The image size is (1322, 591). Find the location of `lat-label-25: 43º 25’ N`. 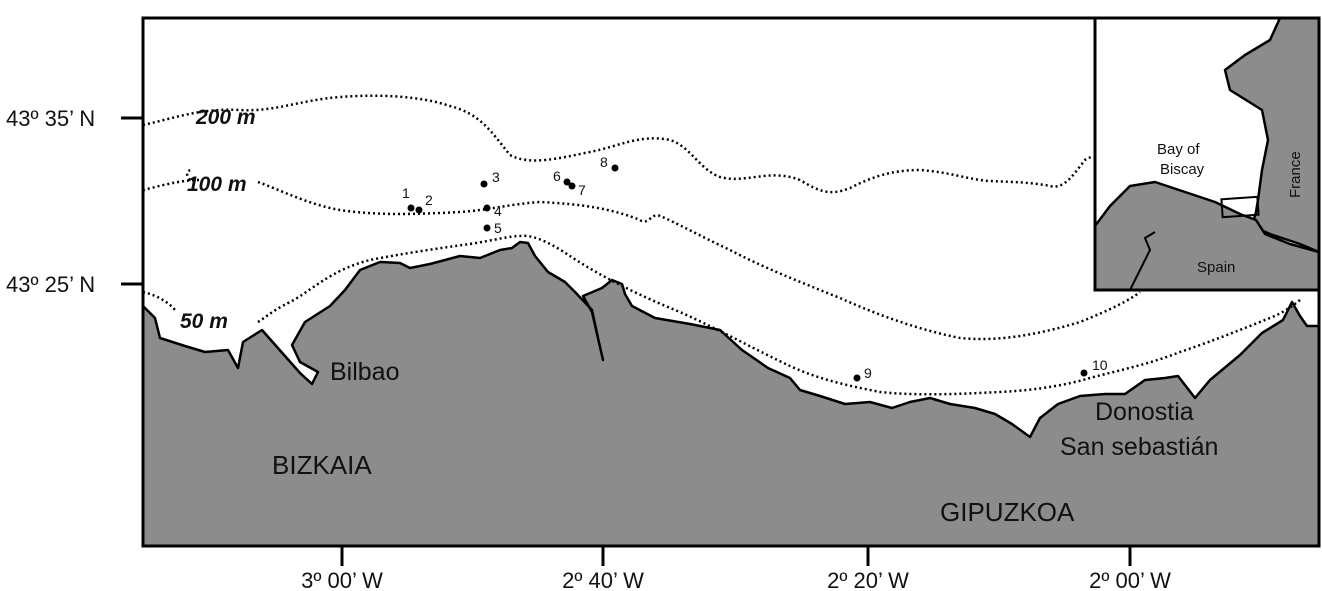

lat-label-25: 43º 25’ N is located at coordinates (50, 284).